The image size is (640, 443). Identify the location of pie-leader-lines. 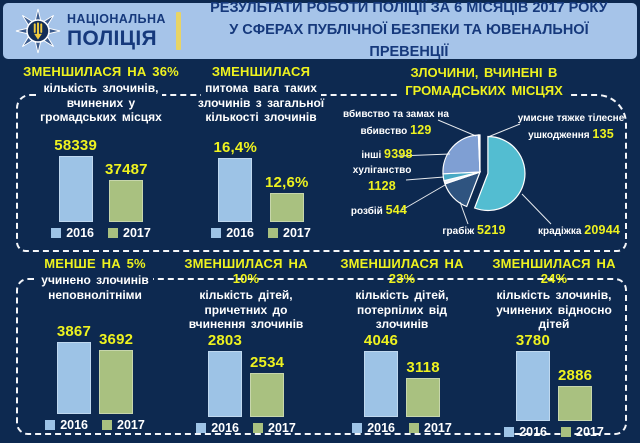
(474, 172).